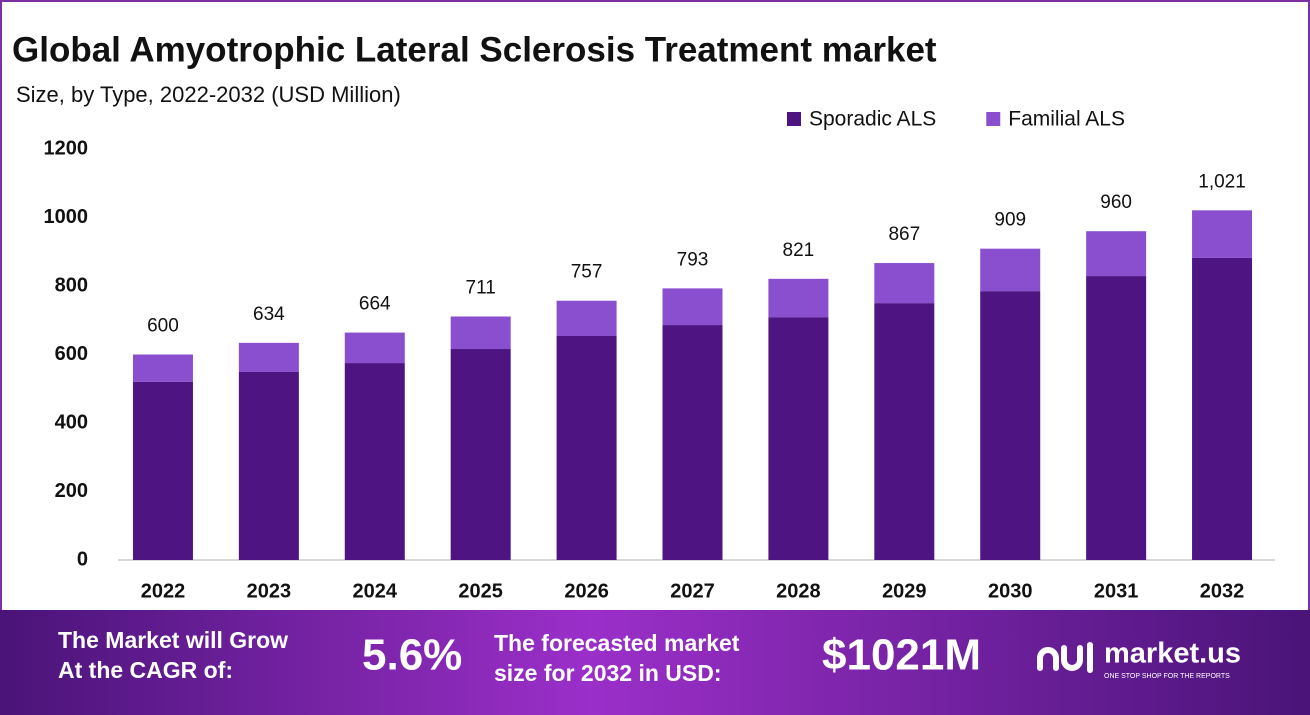  Describe the element at coordinates (71, 285) in the screenshot. I see `y-tick-label: 800` at that location.